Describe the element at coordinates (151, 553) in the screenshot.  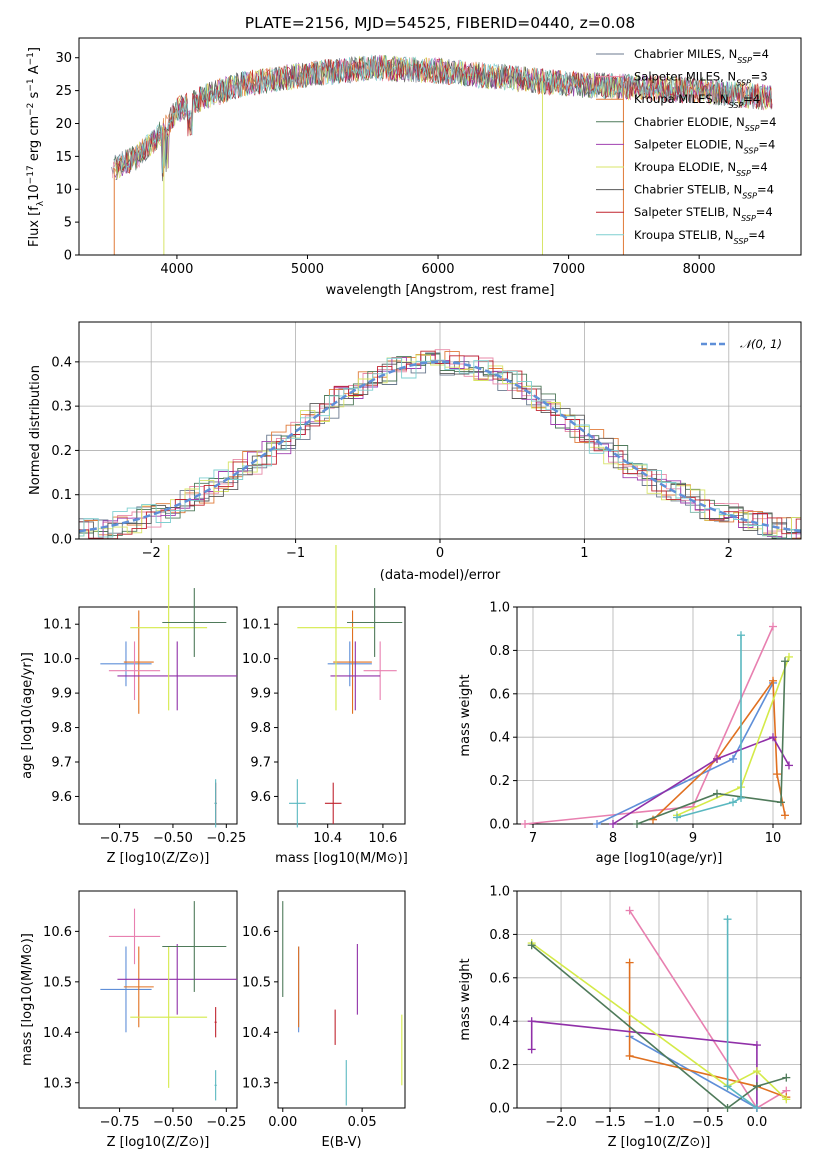
I see `x-tick-label: −2` at that location.